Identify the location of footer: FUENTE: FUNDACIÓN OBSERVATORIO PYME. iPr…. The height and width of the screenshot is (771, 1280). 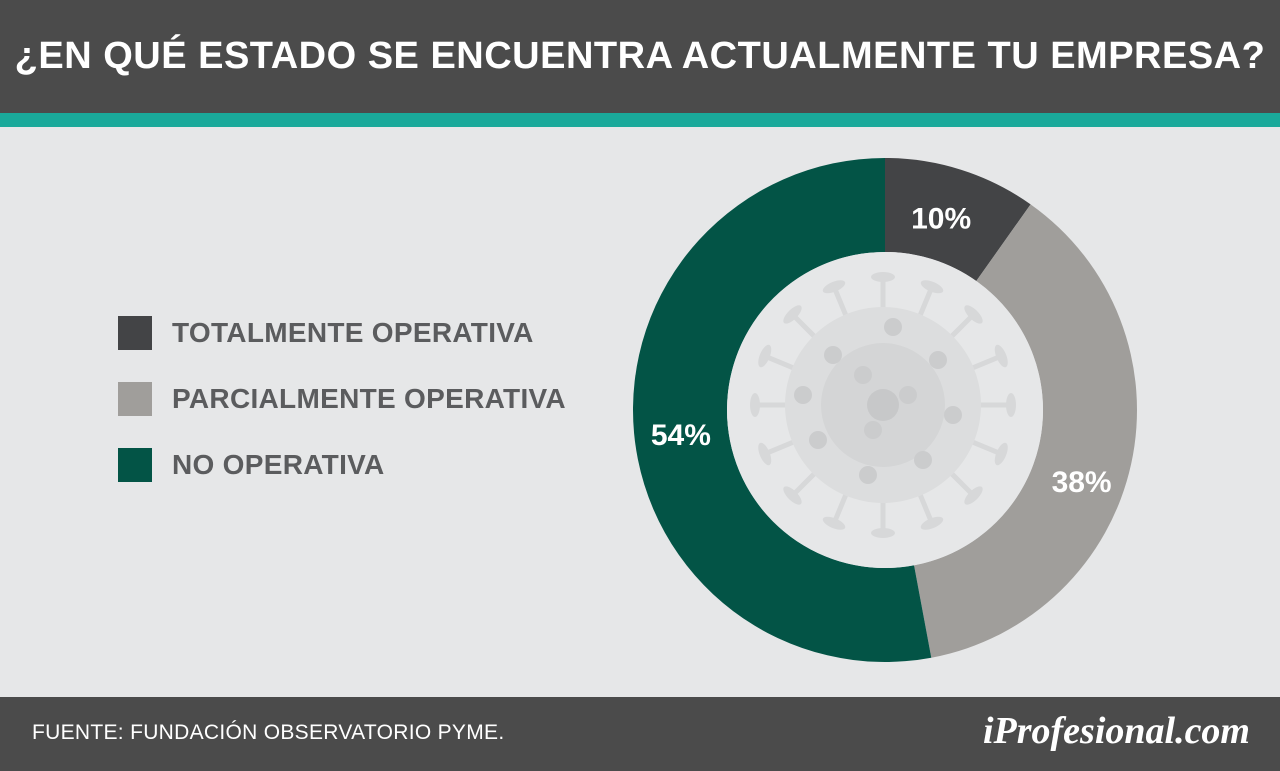
(640, 734).